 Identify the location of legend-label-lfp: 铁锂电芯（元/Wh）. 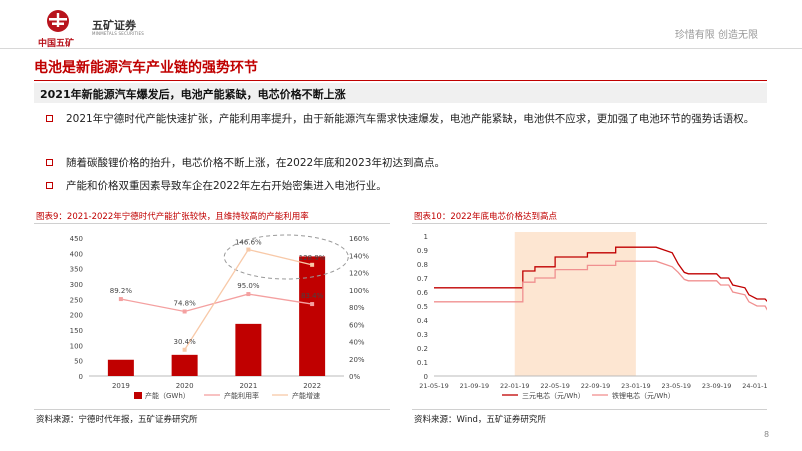
(643, 395).